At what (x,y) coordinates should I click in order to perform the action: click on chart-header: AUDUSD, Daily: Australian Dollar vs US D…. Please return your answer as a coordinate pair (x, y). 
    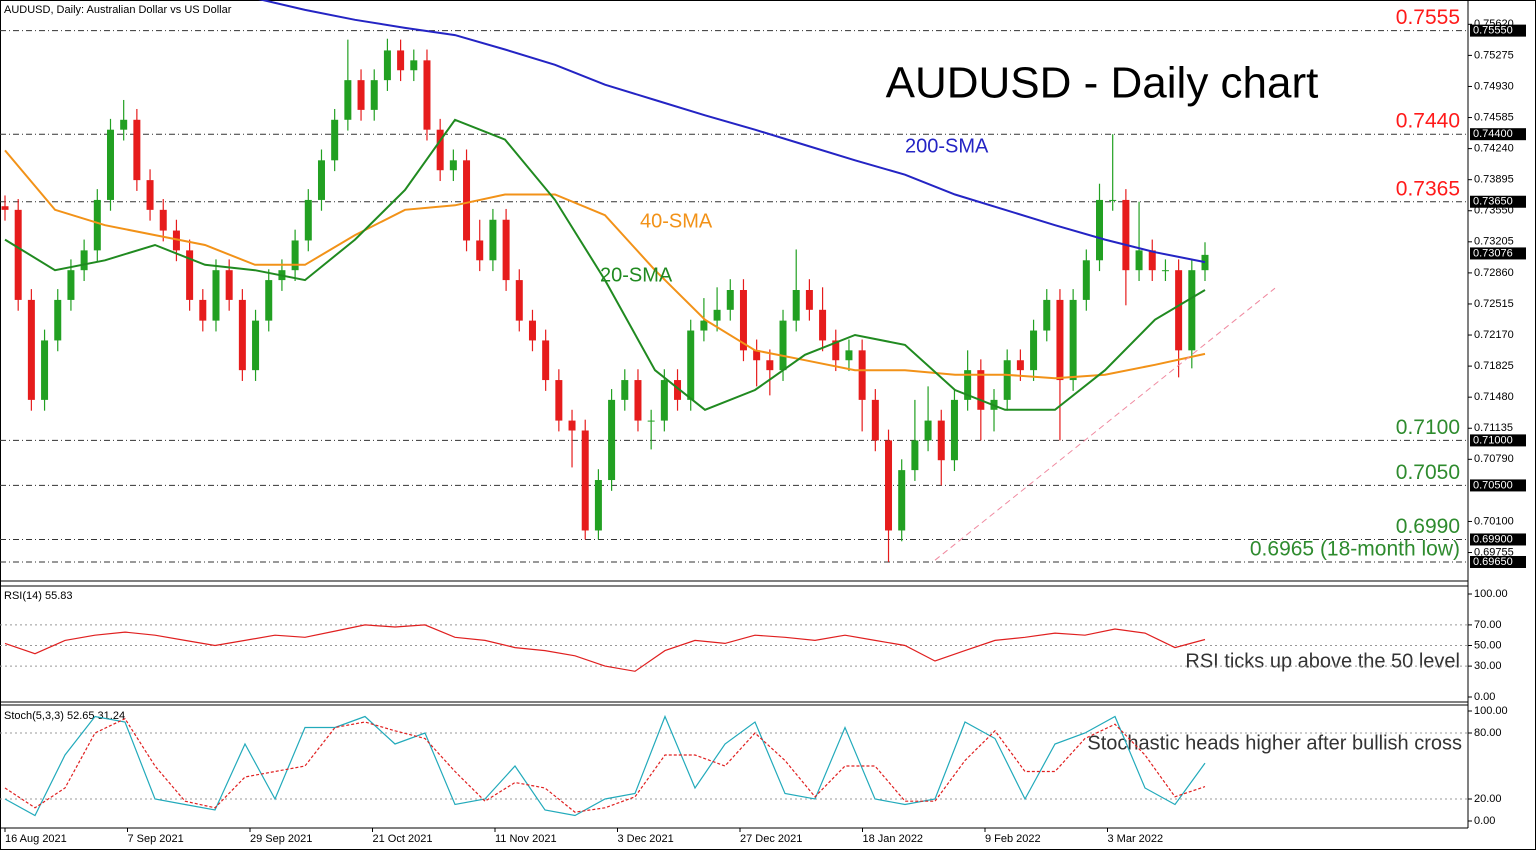
    Looking at the image, I should click on (118, 10).